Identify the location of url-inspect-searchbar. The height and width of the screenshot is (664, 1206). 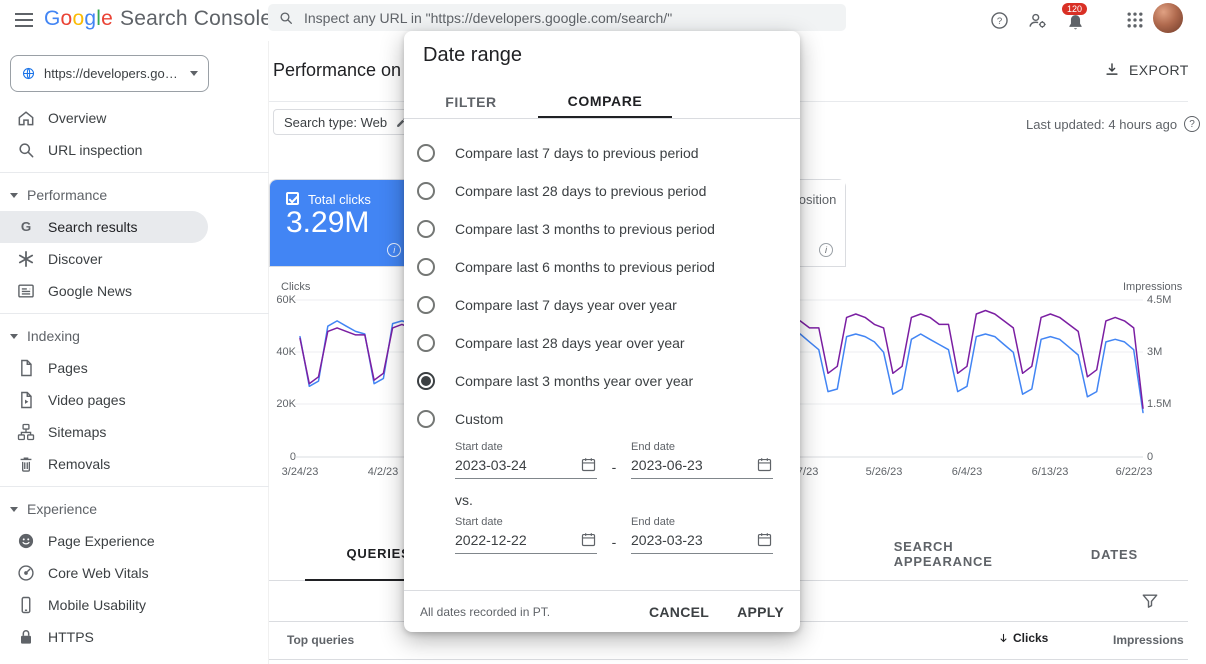
(557, 17).